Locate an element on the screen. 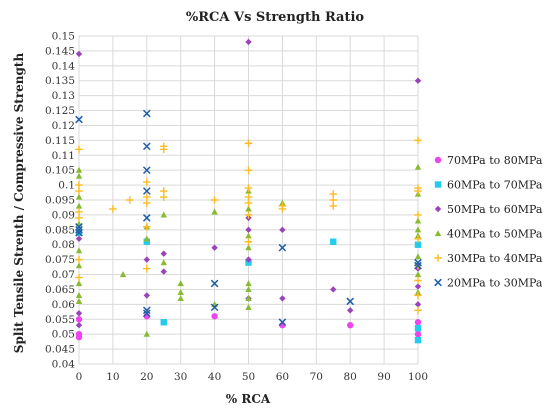  y-tick-label: 0.09 is located at coordinates (63, 215).